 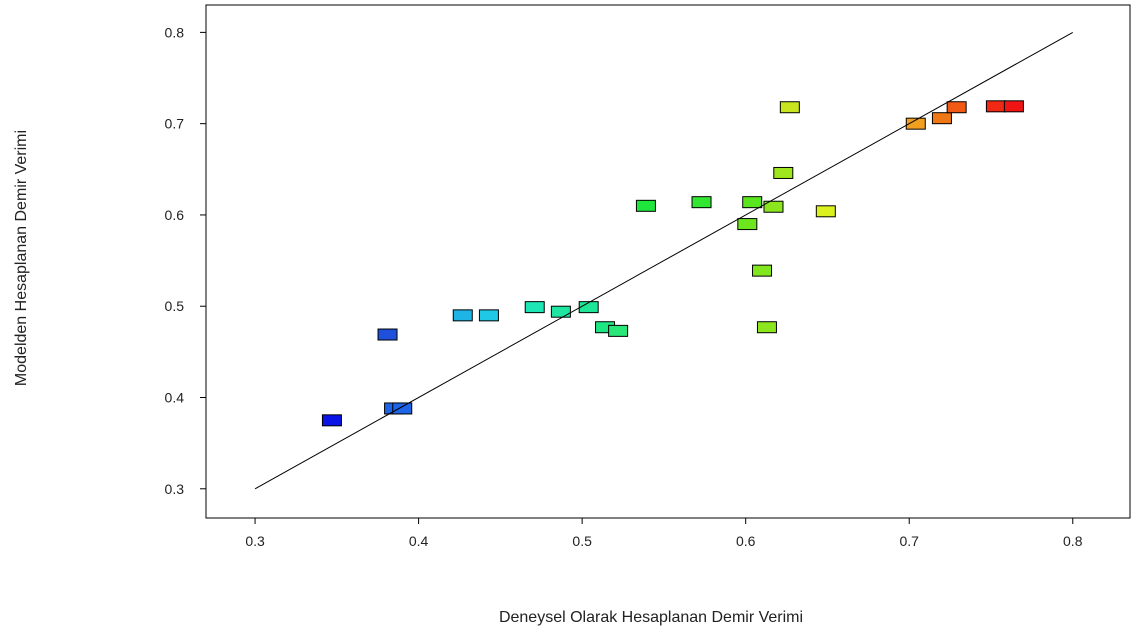 What do you see at coordinates (746, 541) in the screenshot?
I see `x-tick-label: 0.6` at bounding box center [746, 541].